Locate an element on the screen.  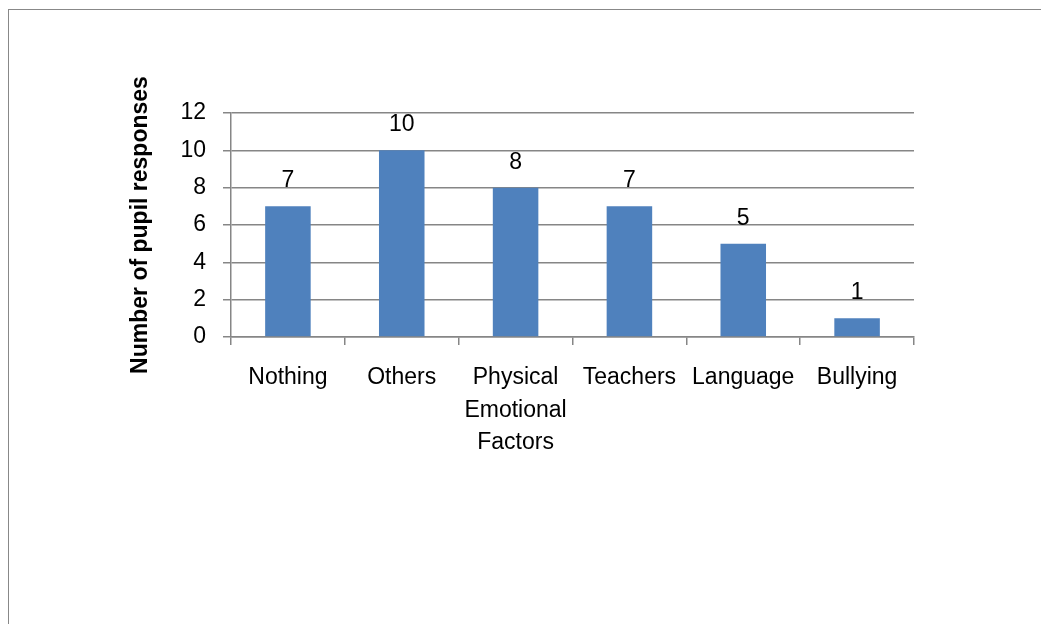
y-tick-label: 12 is located at coordinates (193, 111).